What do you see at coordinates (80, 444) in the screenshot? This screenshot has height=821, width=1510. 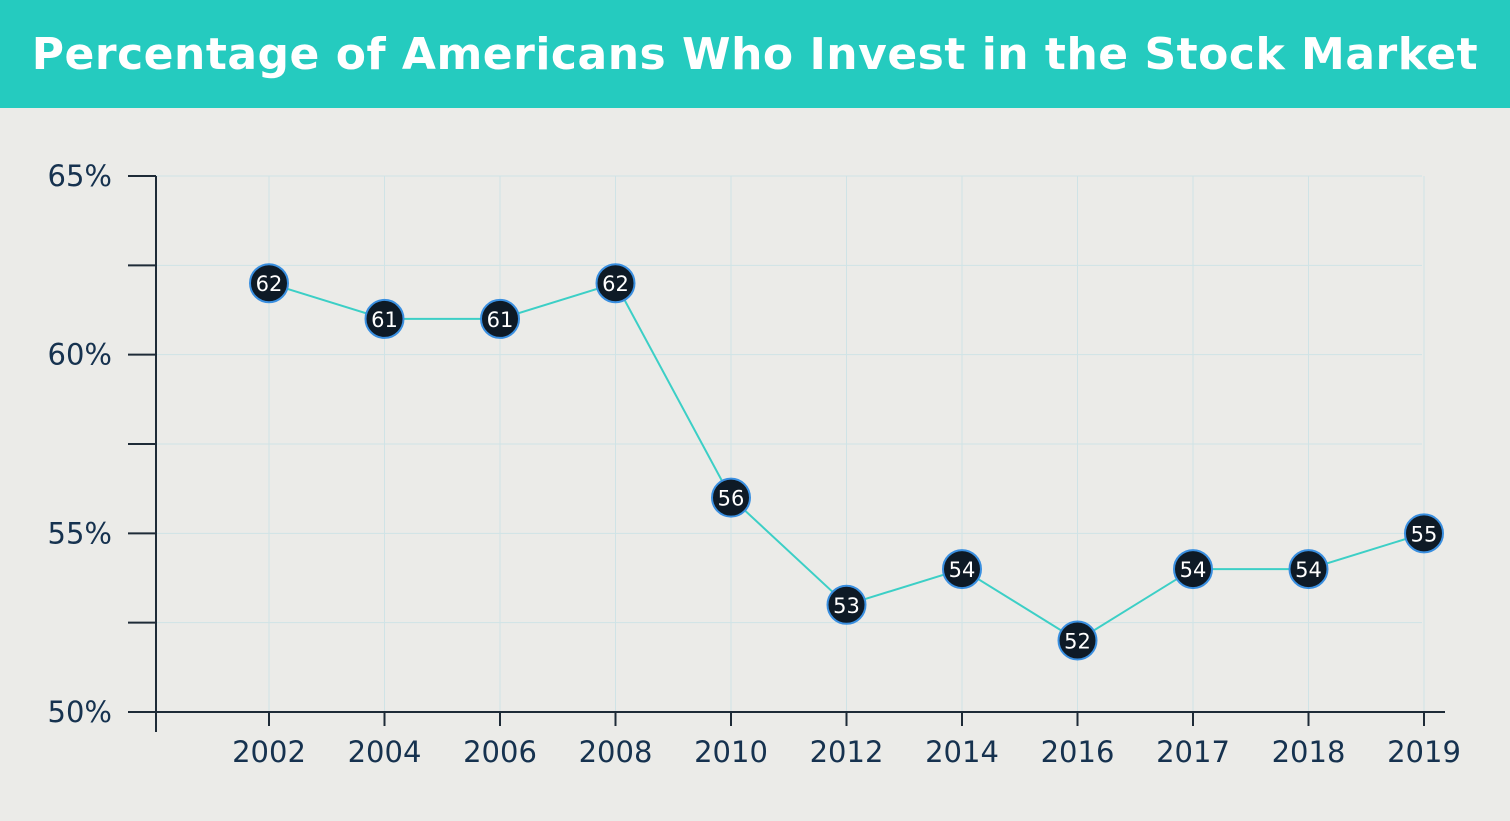 I see `y-axis-tick-labels: 50% 55% 60% 65%` at bounding box center [80, 444].